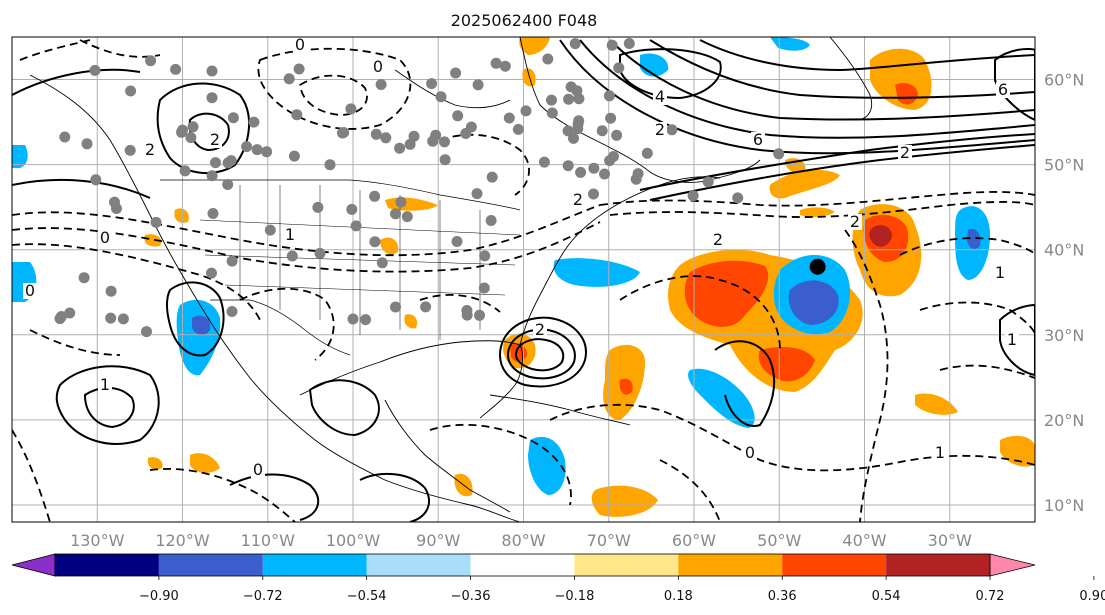 This screenshot has height=615, width=1105. What do you see at coordinates (105, 384) in the screenshot?
I see `contour-label: 1` at bounding box center [105, 384].